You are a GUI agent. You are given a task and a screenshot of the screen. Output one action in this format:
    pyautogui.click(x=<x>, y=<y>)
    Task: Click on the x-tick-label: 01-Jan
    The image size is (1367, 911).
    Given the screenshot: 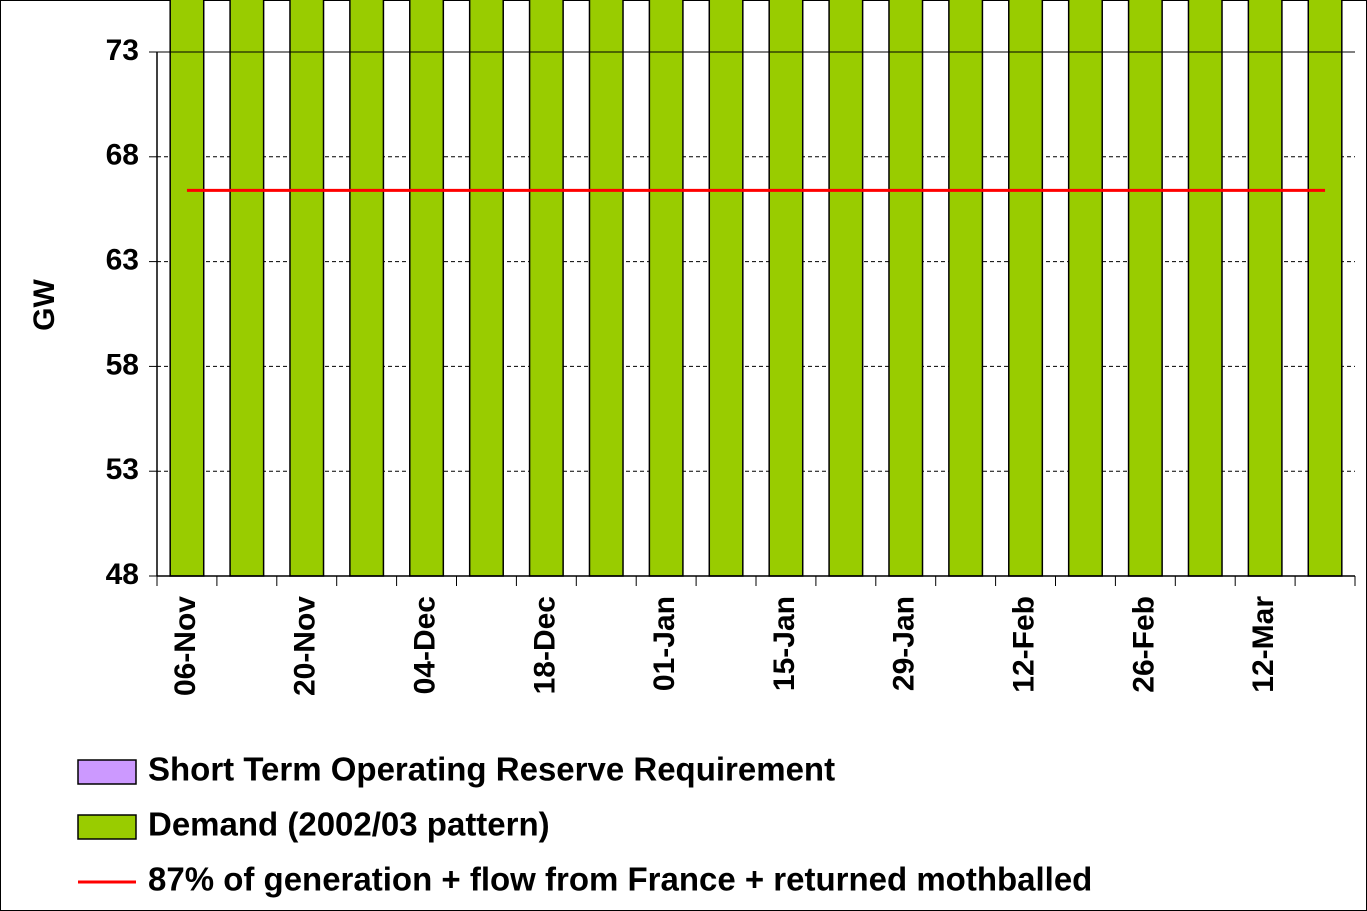 What is the action you would take?
    pyautogui.click(x=664, y=643)
    